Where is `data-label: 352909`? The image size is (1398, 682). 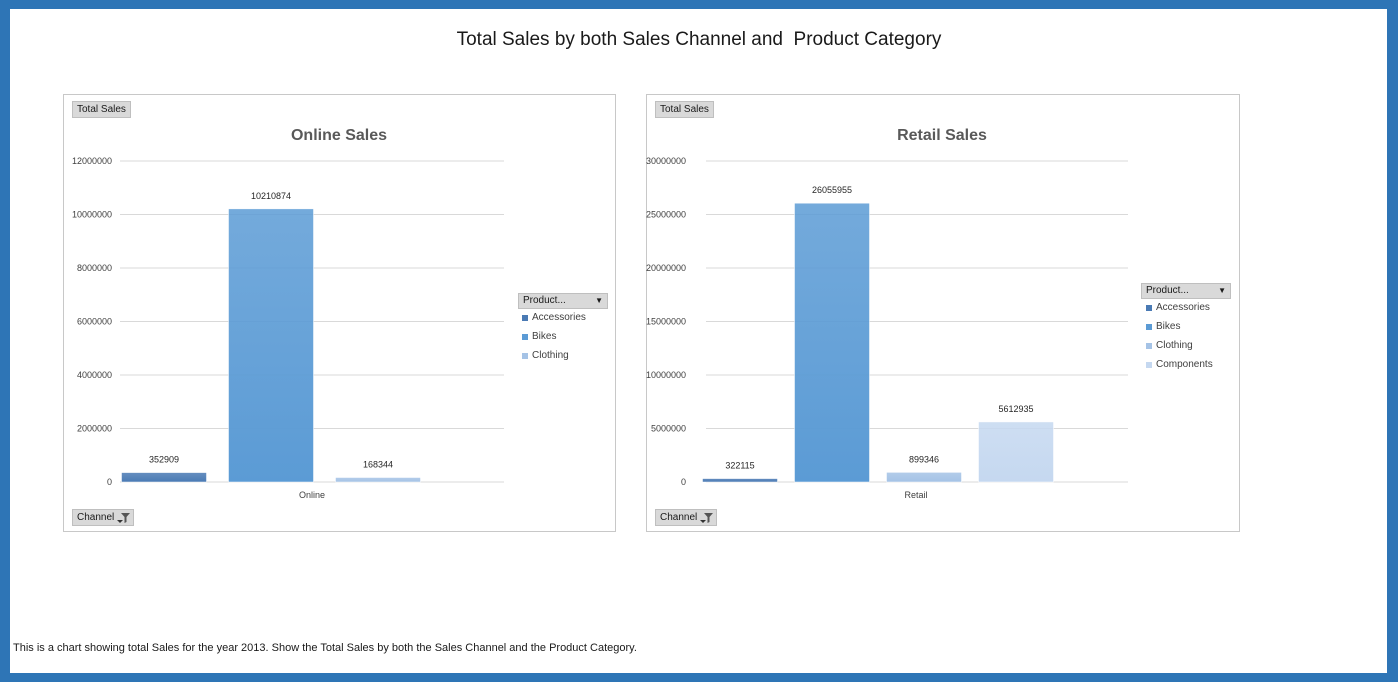
data-label: 352909 is located at coordinates (164, 460).